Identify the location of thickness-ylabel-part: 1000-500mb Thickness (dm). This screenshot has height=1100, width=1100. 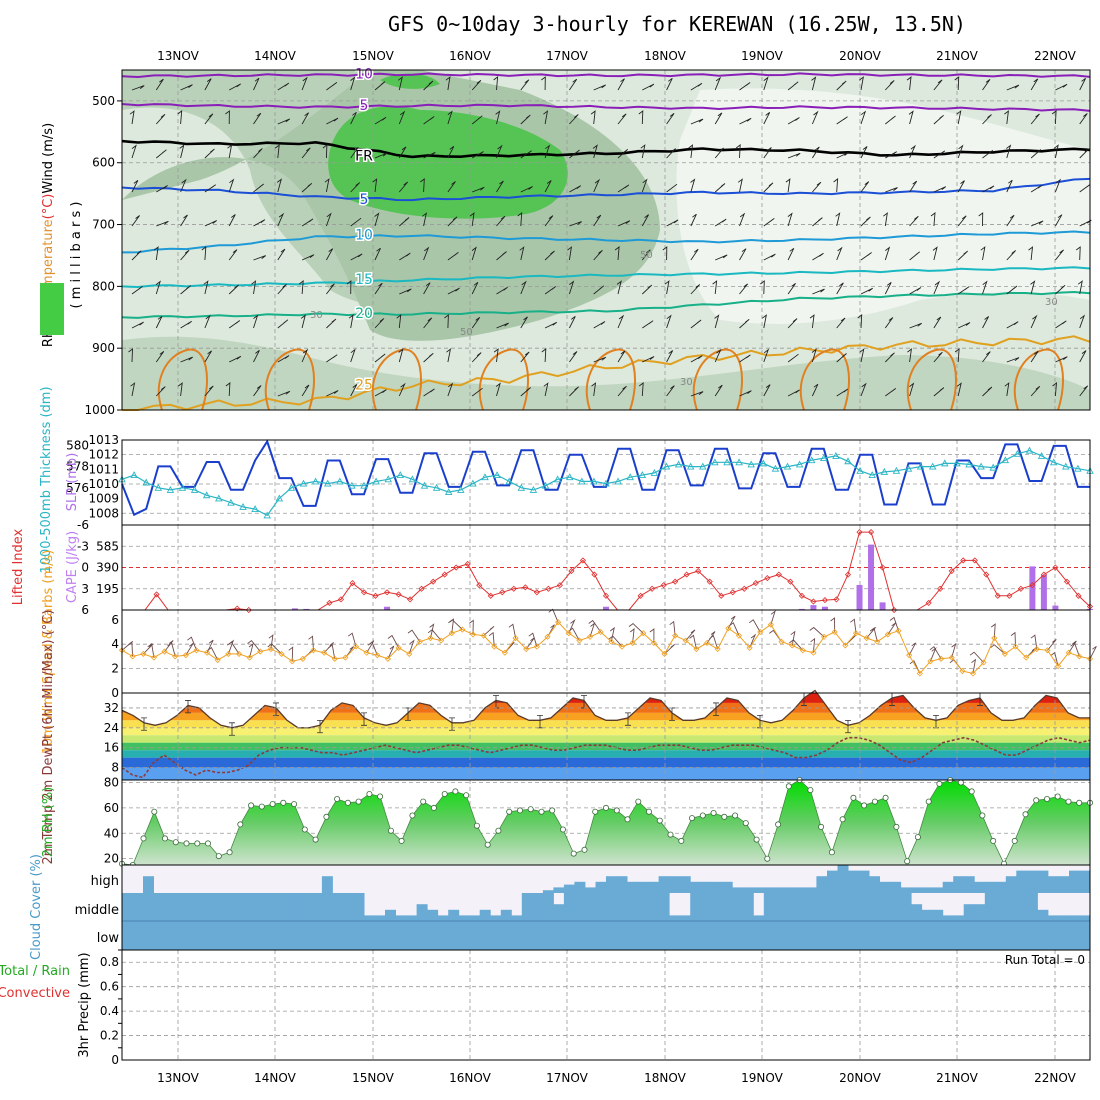
(46, 479).